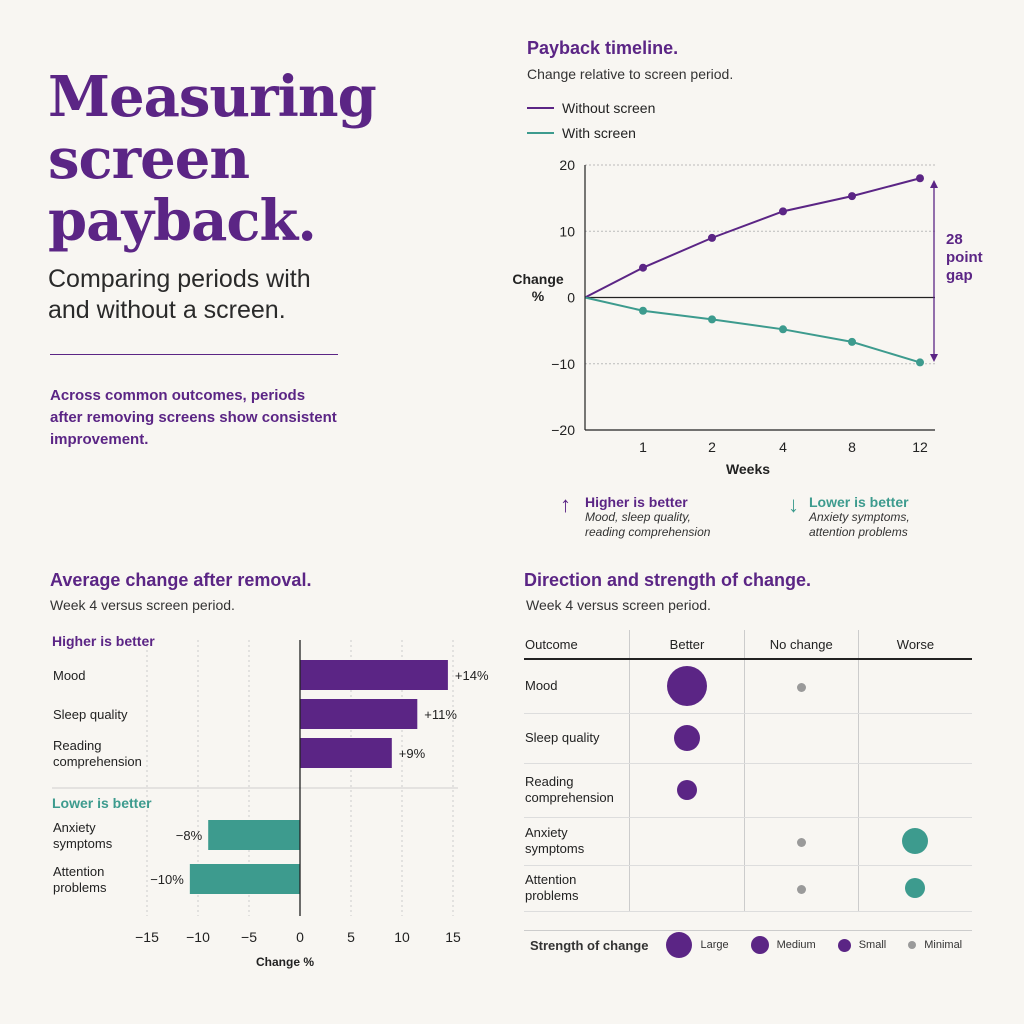 The height and width of the screenshot is (1024, 1024). Describe the element at coordinates (872, 945) in the screenshot. I see `legend-label: Small` at that location.